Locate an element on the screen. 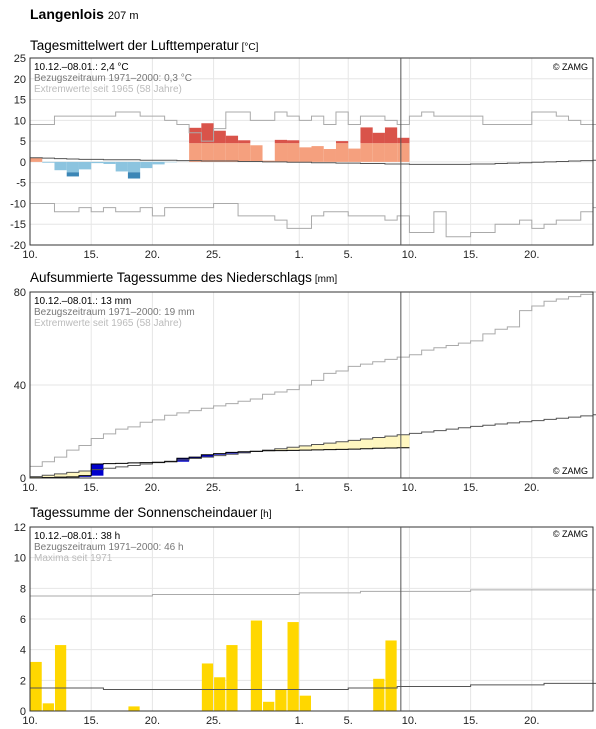  y-tick-label: 0 is located at coordinates (23, 163).